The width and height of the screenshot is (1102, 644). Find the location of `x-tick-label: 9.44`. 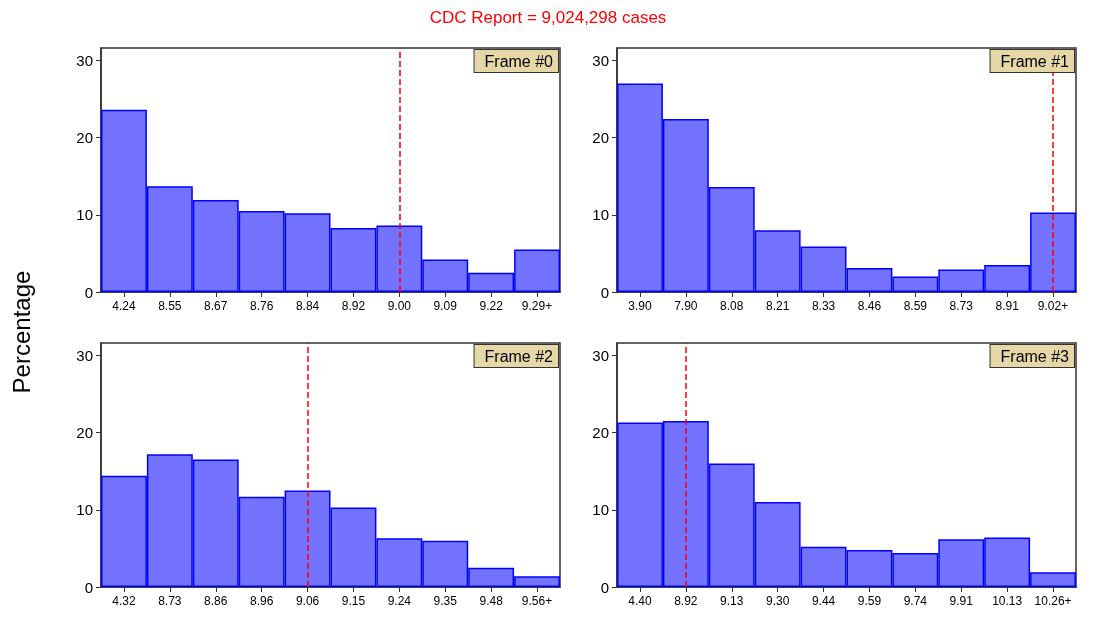

x-tick-label: 9.44 is located at coordinates (823, 601).